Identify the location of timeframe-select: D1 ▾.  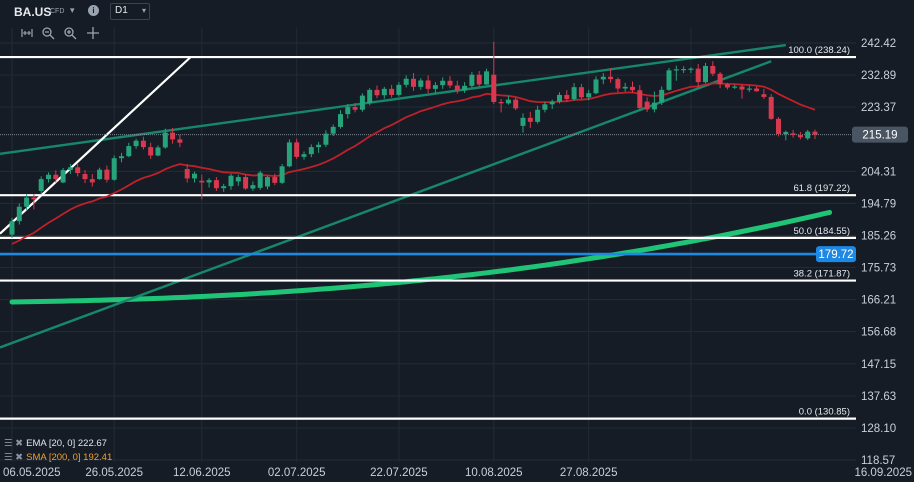
(130, 11).